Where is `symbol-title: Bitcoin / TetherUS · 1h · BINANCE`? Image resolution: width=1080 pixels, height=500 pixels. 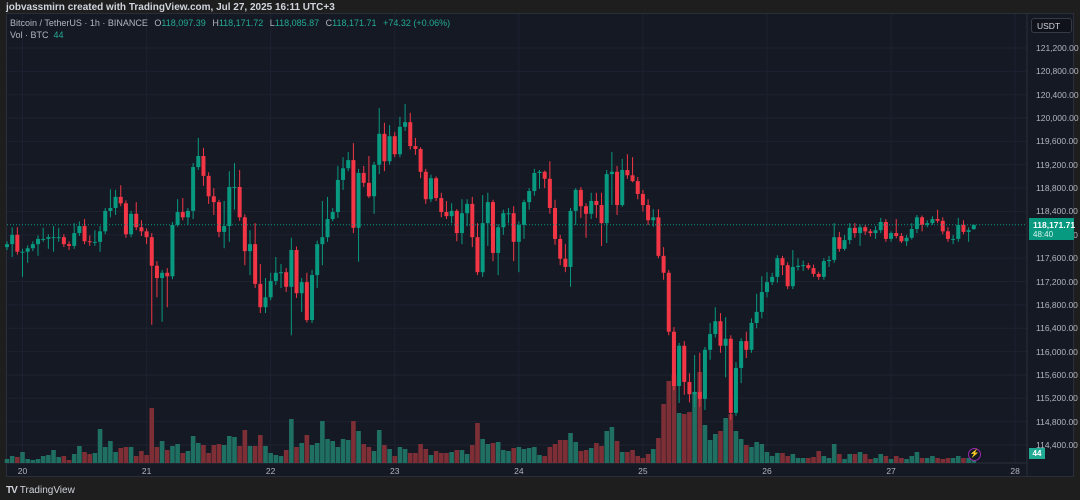 symbol-title: Bitcoin / TetherUS · 1h · BINANCE is located at coordinates (79, 23).